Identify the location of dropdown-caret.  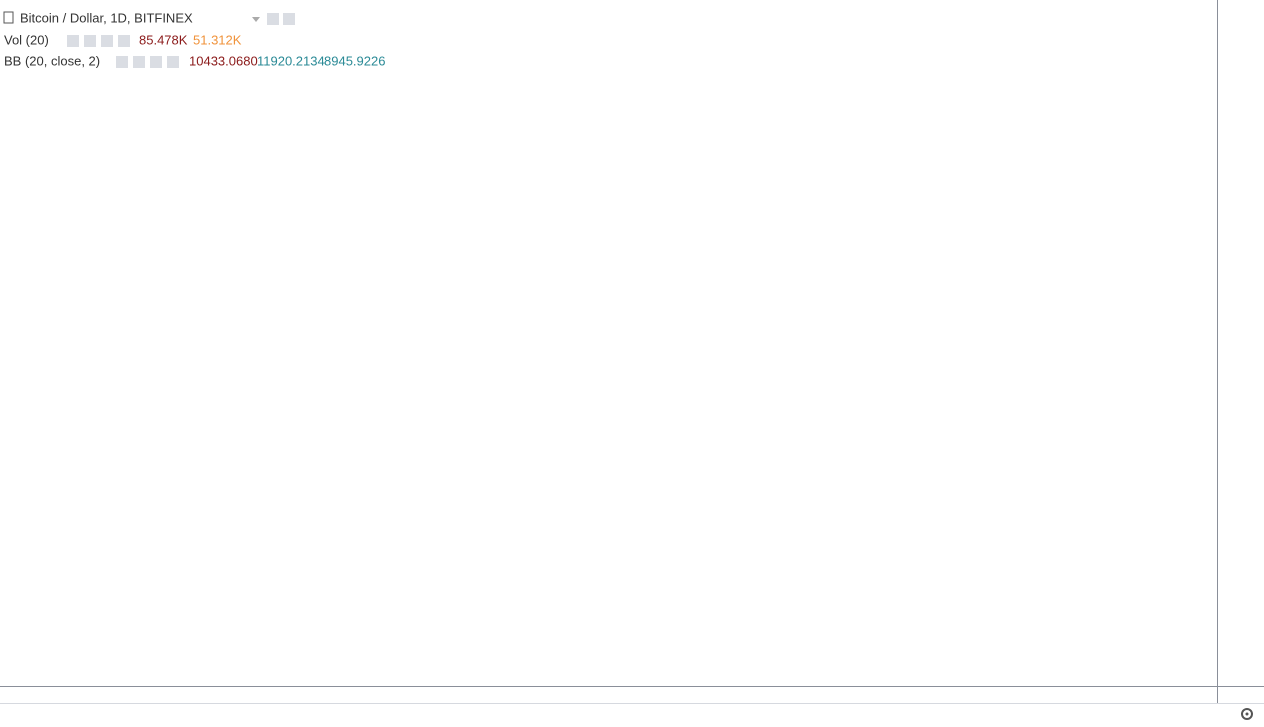
(256, 19).